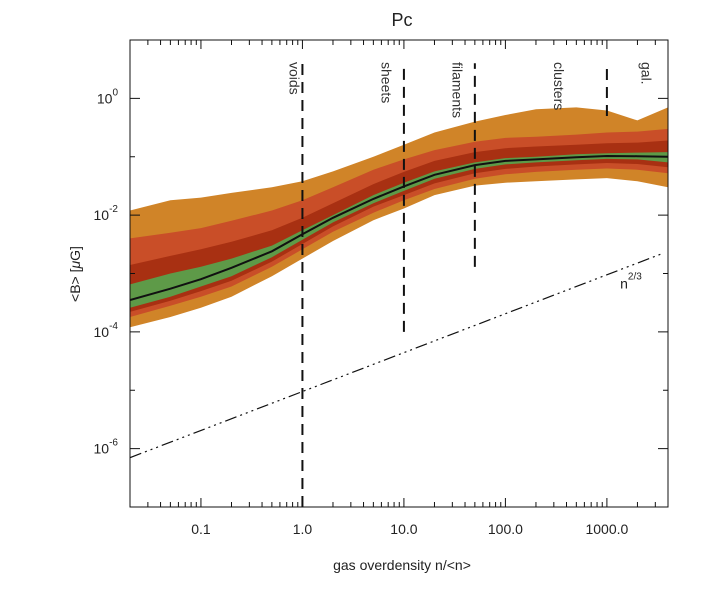 The width and height of the screenshot is (708, 589). I want to click on x-axis-title: gas overdensity n/<n>, so click(402, 565).